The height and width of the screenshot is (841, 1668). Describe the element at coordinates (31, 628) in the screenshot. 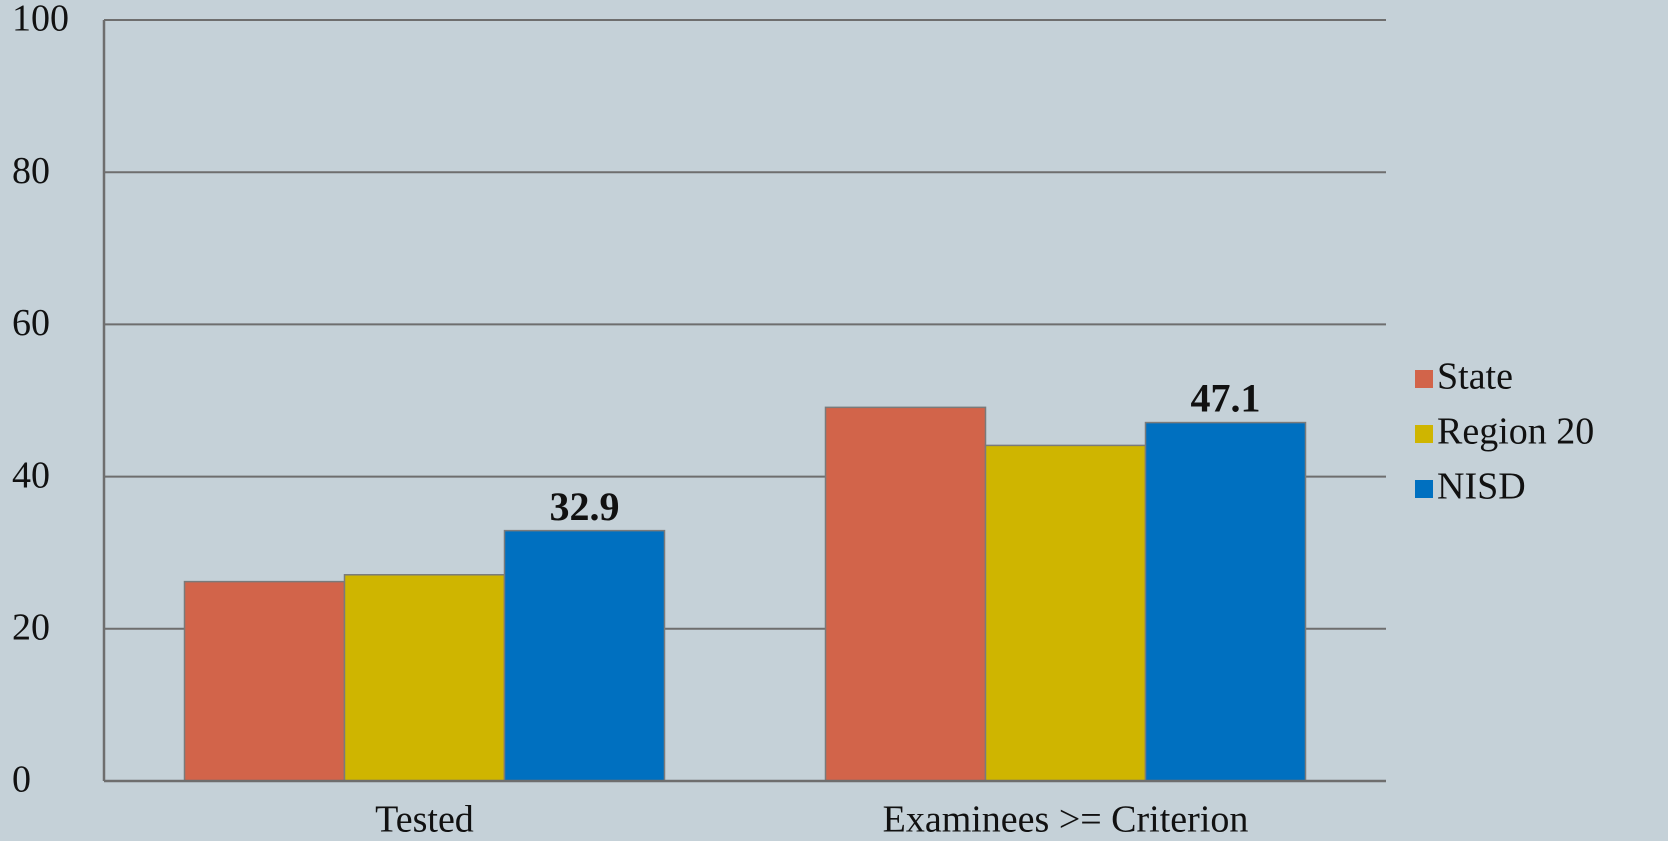

I see `y-tick-label: 20` at that location.